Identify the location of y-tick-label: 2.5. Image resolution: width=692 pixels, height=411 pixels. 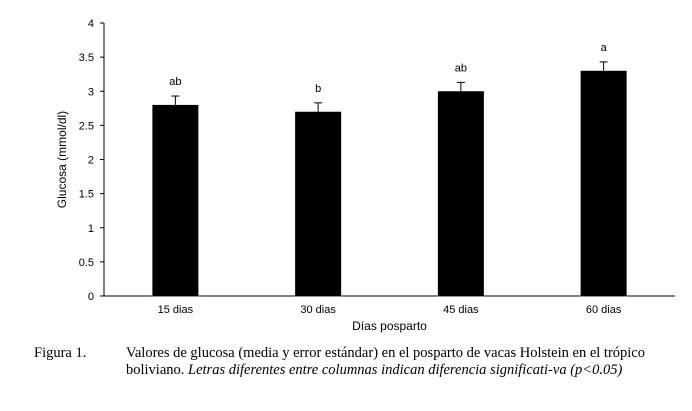
(86, 126).